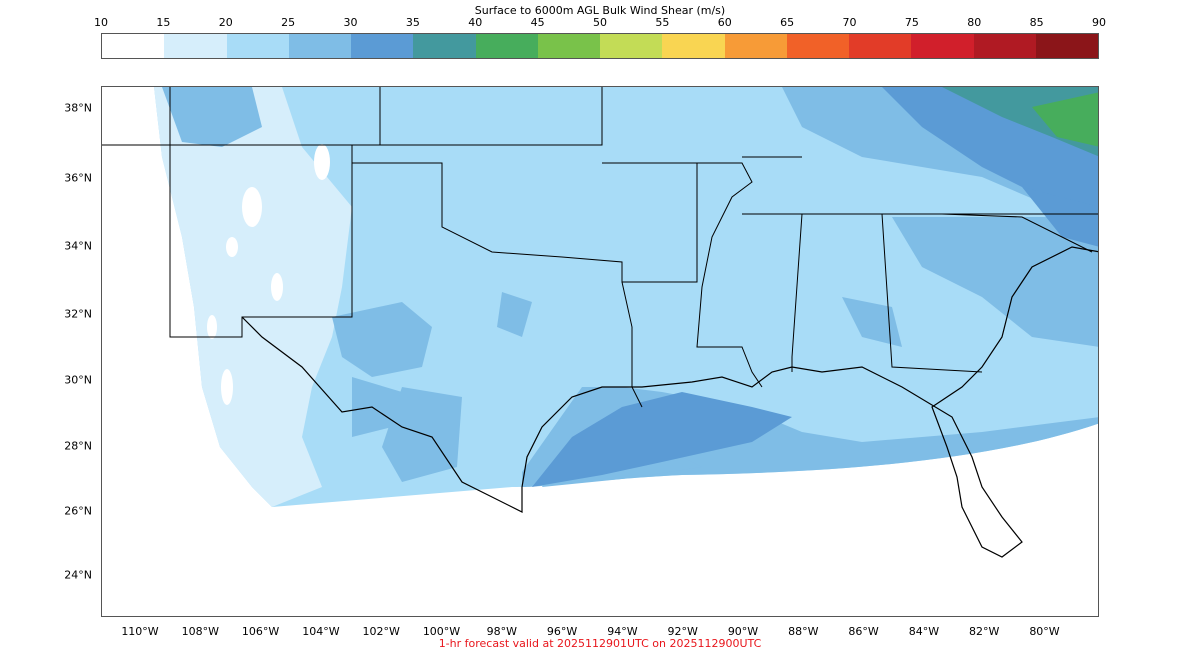 The width and height of the screenshot is (1200, 650). Describe the element at coordinates (662, 22) in the screenshot. I see `colorbar-tick-label: 55` at that location.